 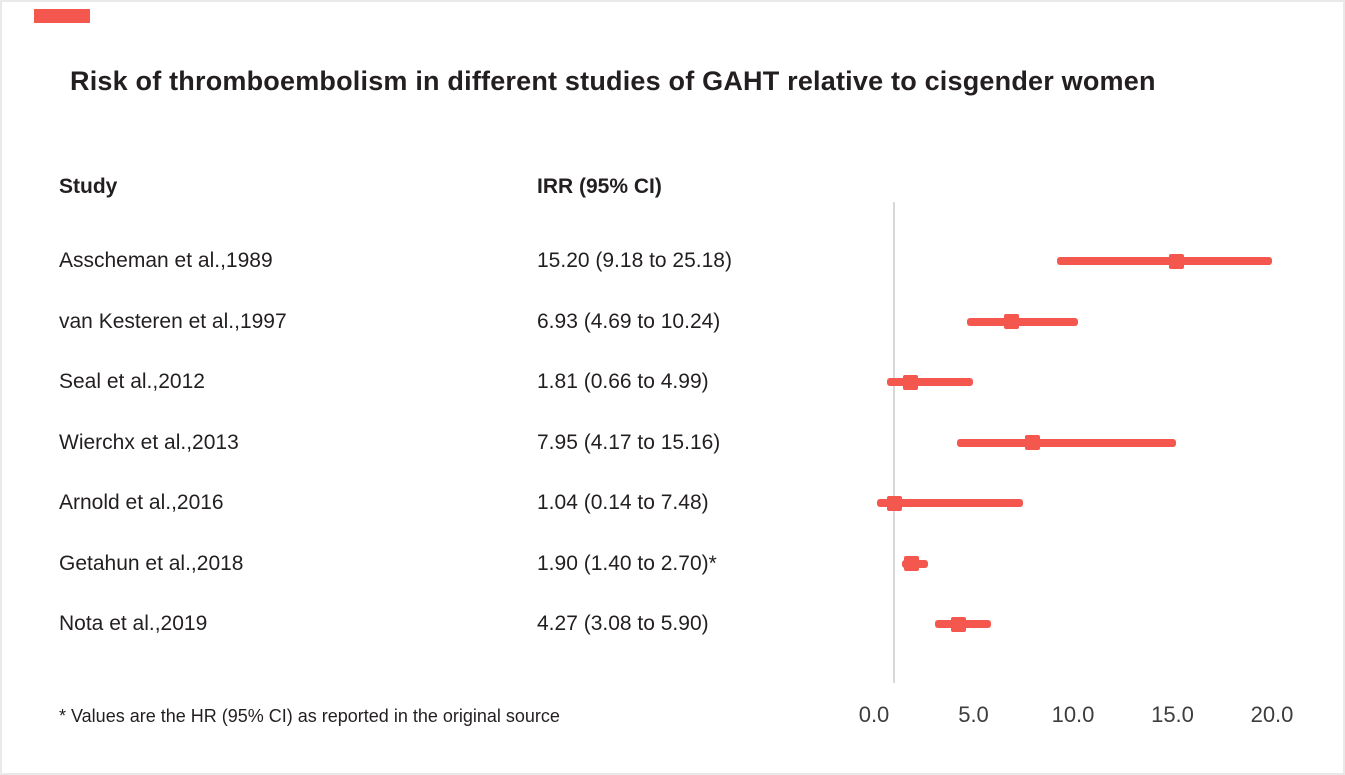 What do you see at coordinates (599, 186) in the screenshot?
I see `column-header-irr: IRR (95% CI)` at bounding box center [599, 186].